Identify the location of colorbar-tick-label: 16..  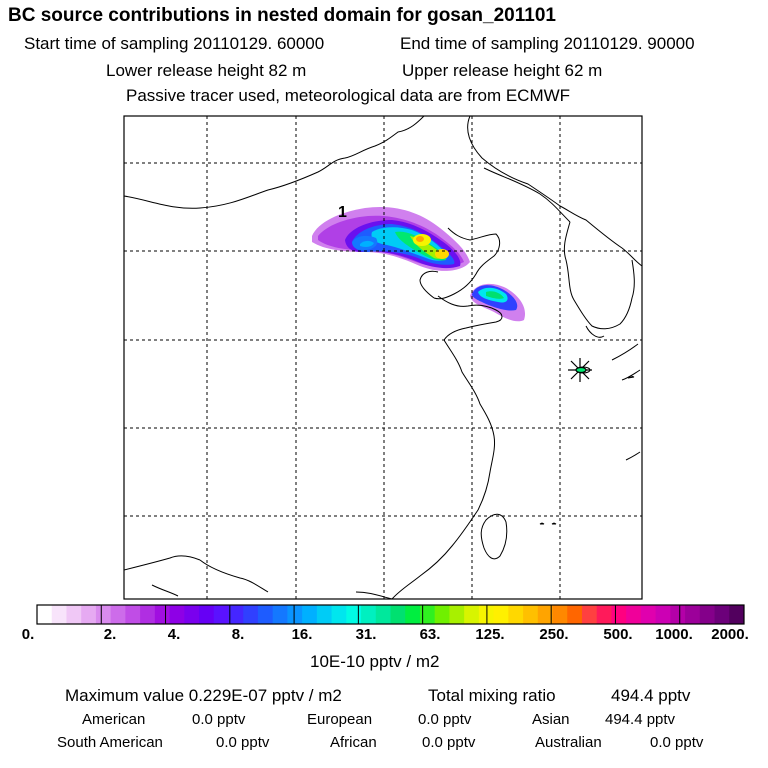
(302, 634).